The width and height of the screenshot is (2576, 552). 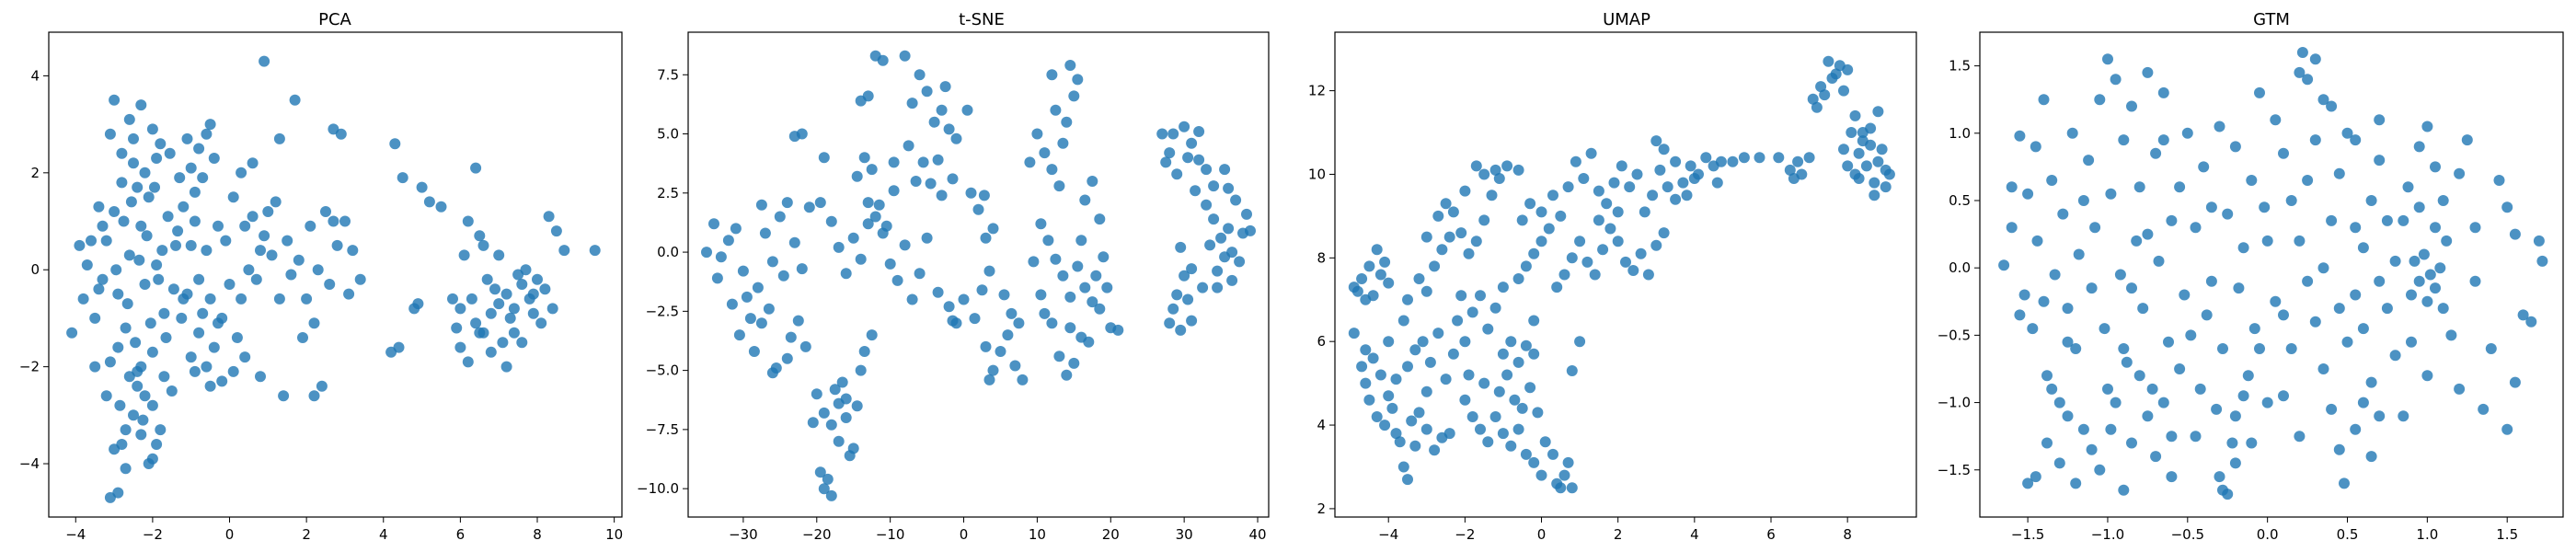 I want to click on y-tick-label: 0, so click(x=35, y=269).